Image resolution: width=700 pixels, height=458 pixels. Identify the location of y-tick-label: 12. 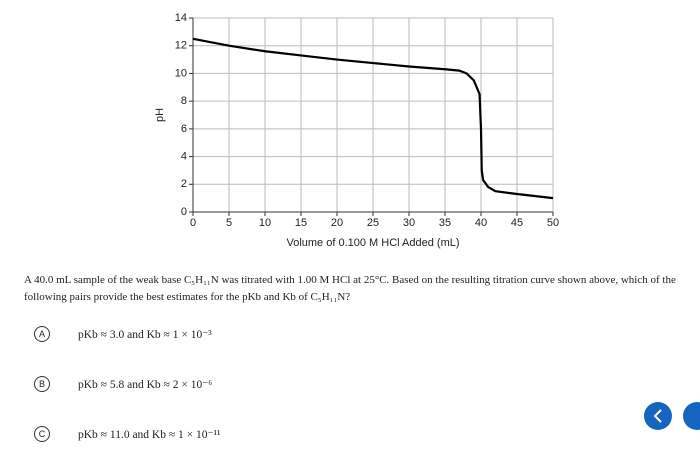
(181, 46).